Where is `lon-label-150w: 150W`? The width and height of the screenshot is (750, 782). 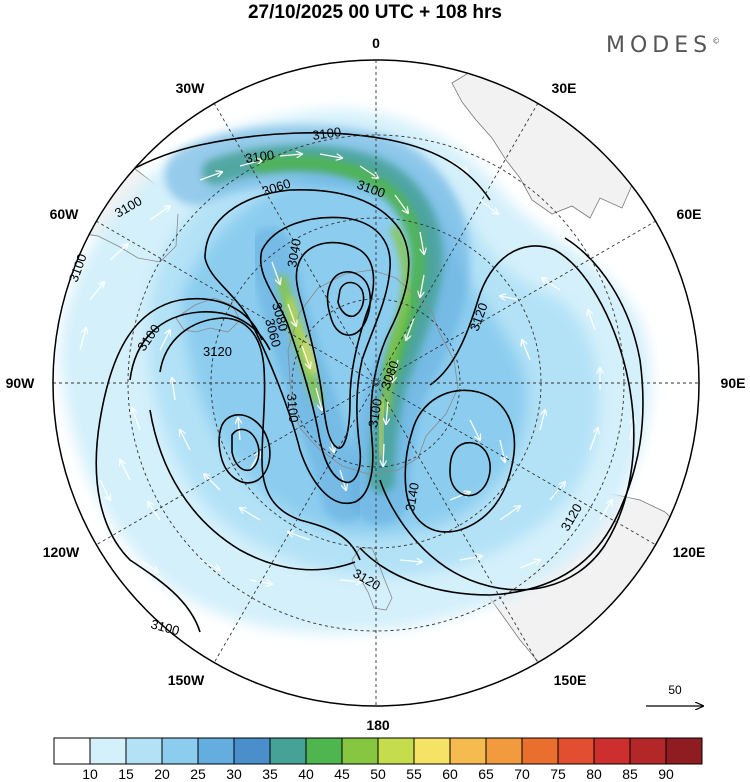 lon-label-150w: 150W is located at coordinates (186, 680).